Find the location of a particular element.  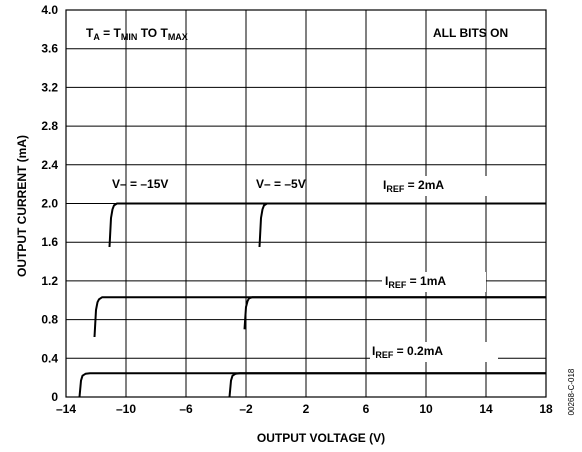

v-minus-15v-label: V– = –15V is located at coordinates (140, 184).